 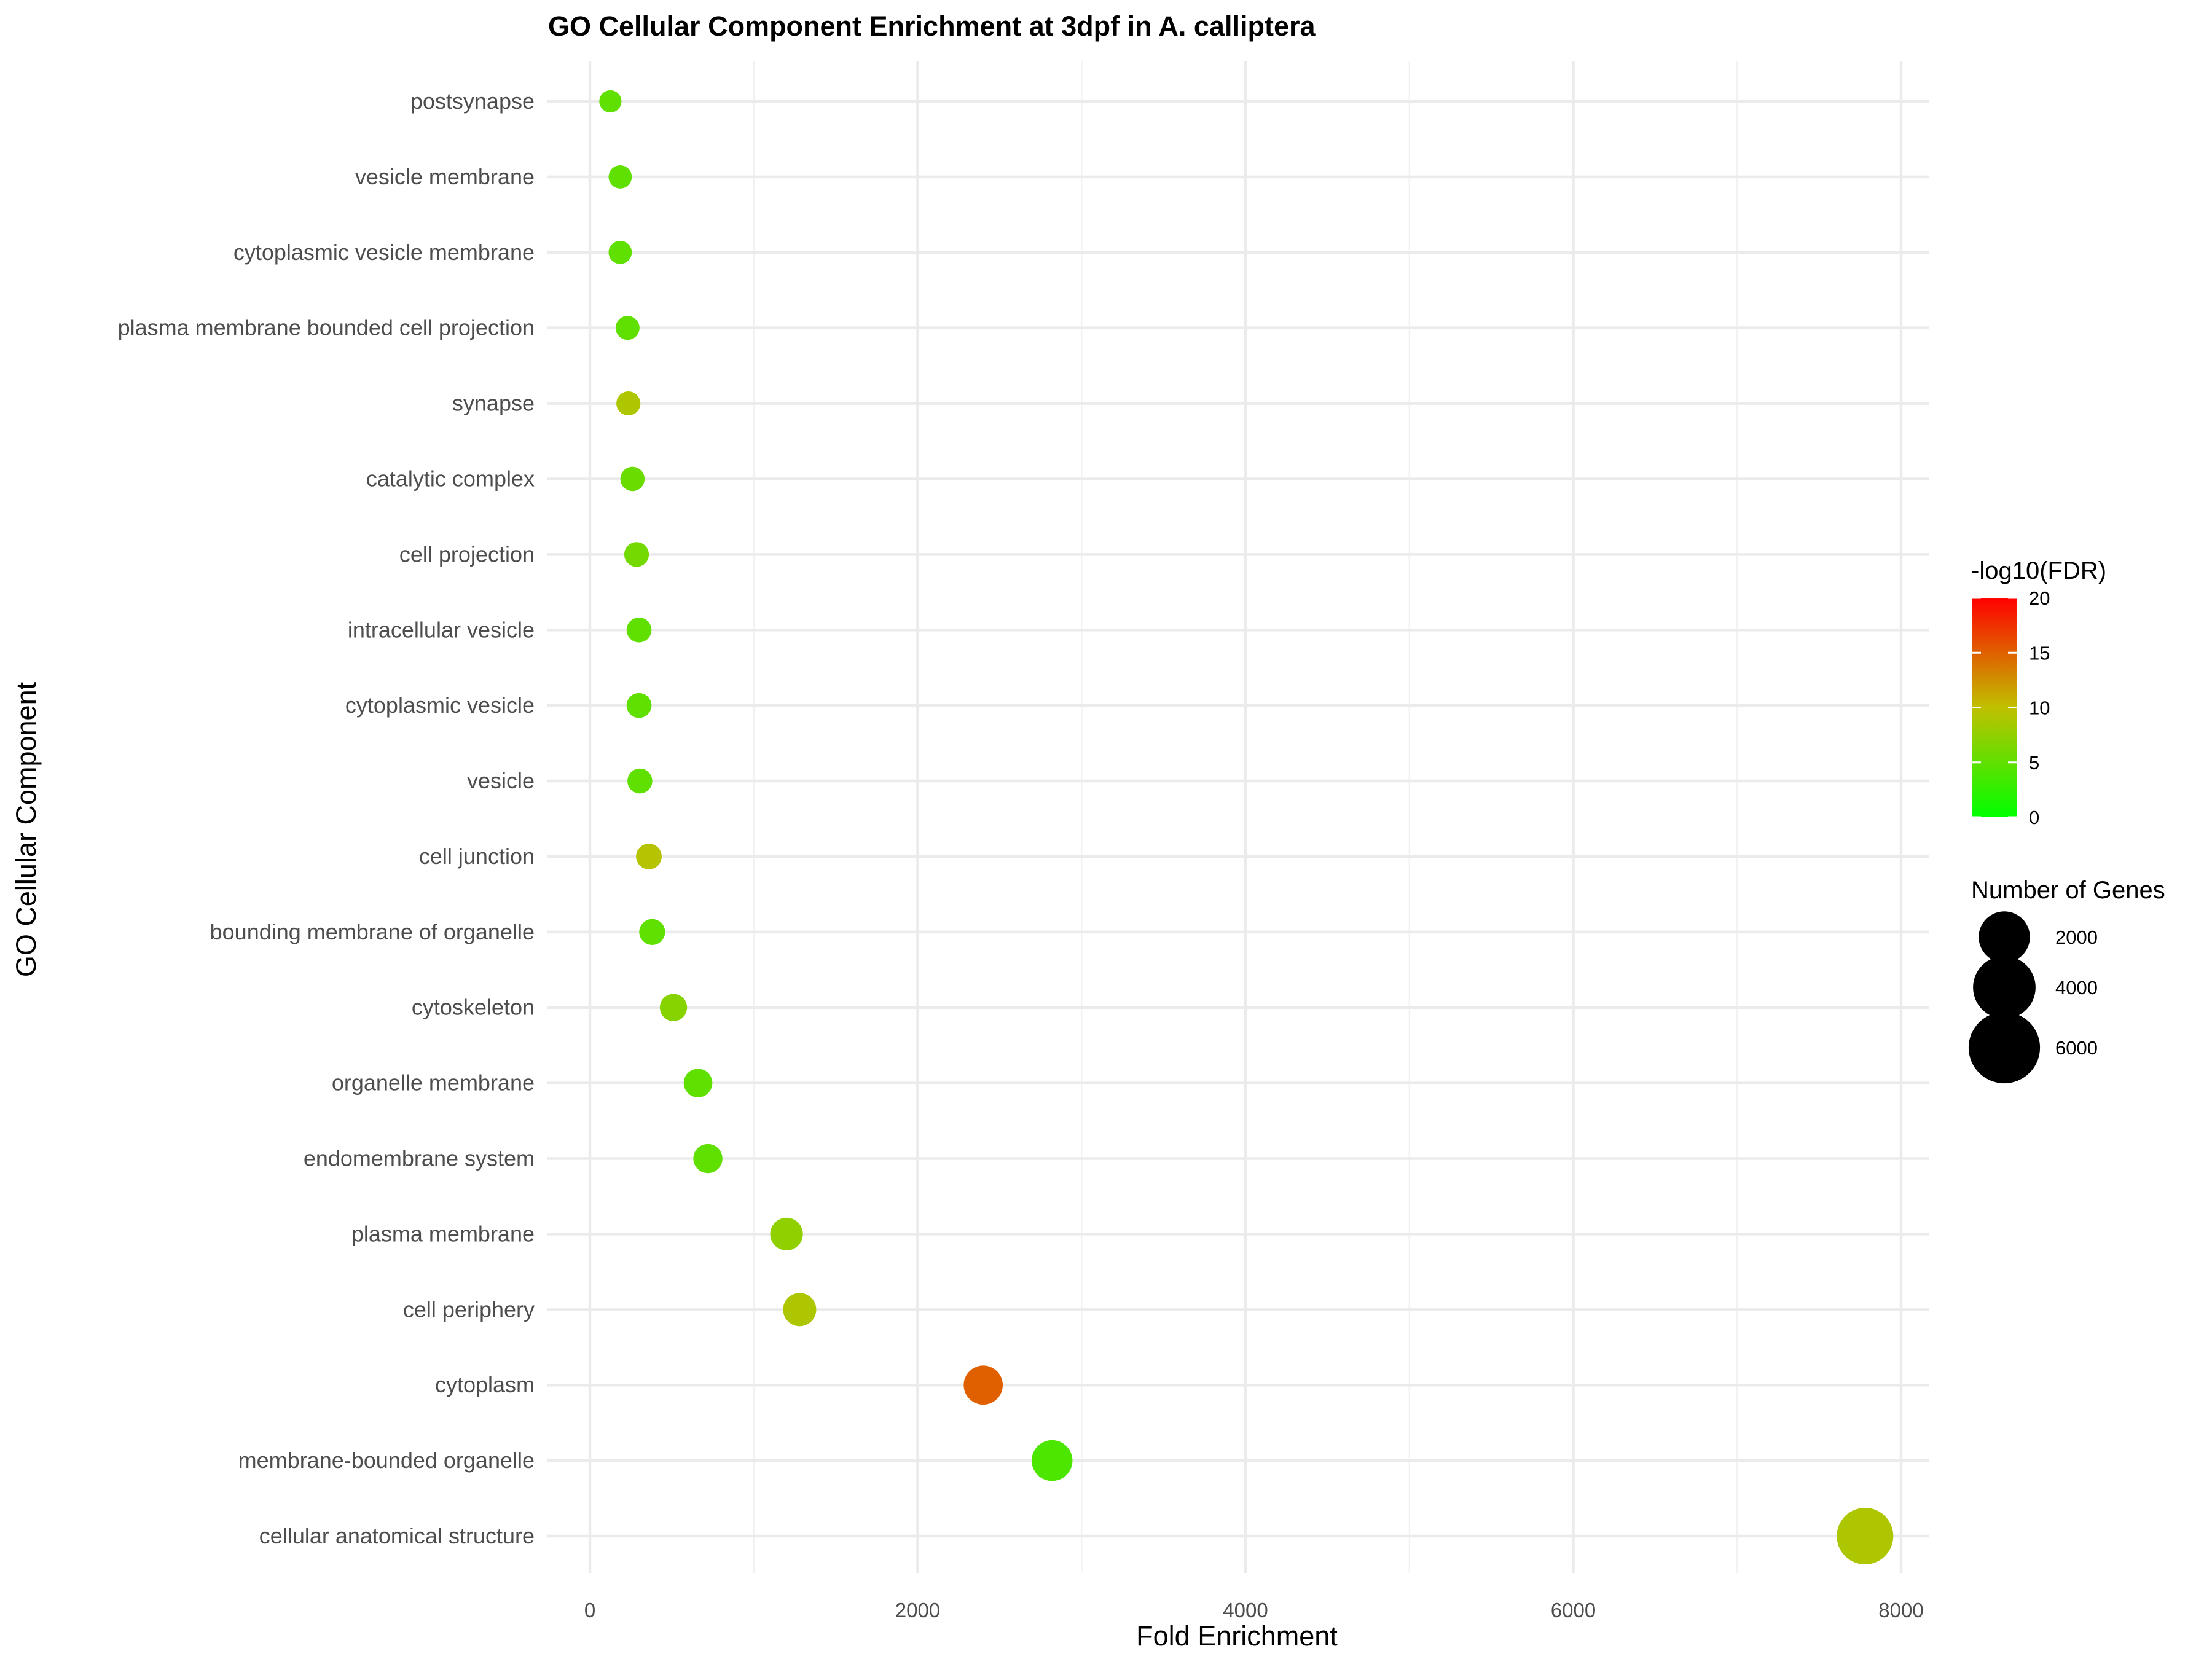 I want to click on y-tick-label: plasma membrane, so click(x=443, y=1233).